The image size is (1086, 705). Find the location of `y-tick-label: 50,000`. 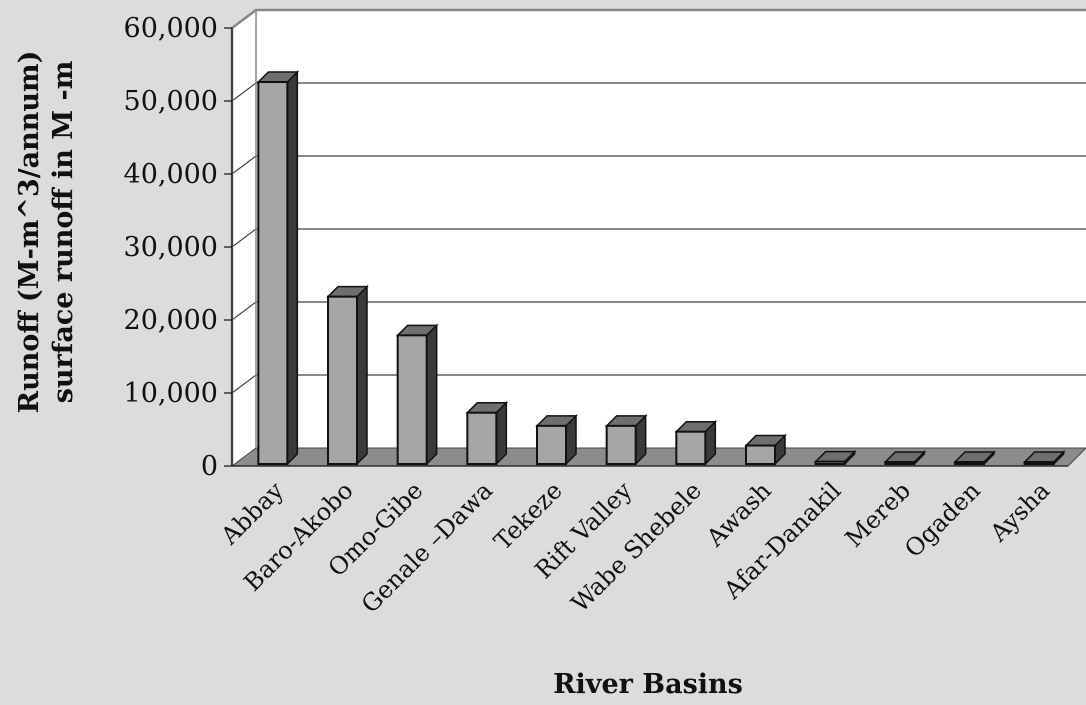

y-tick-label: 50,000 is located at coordinates (171, 101).